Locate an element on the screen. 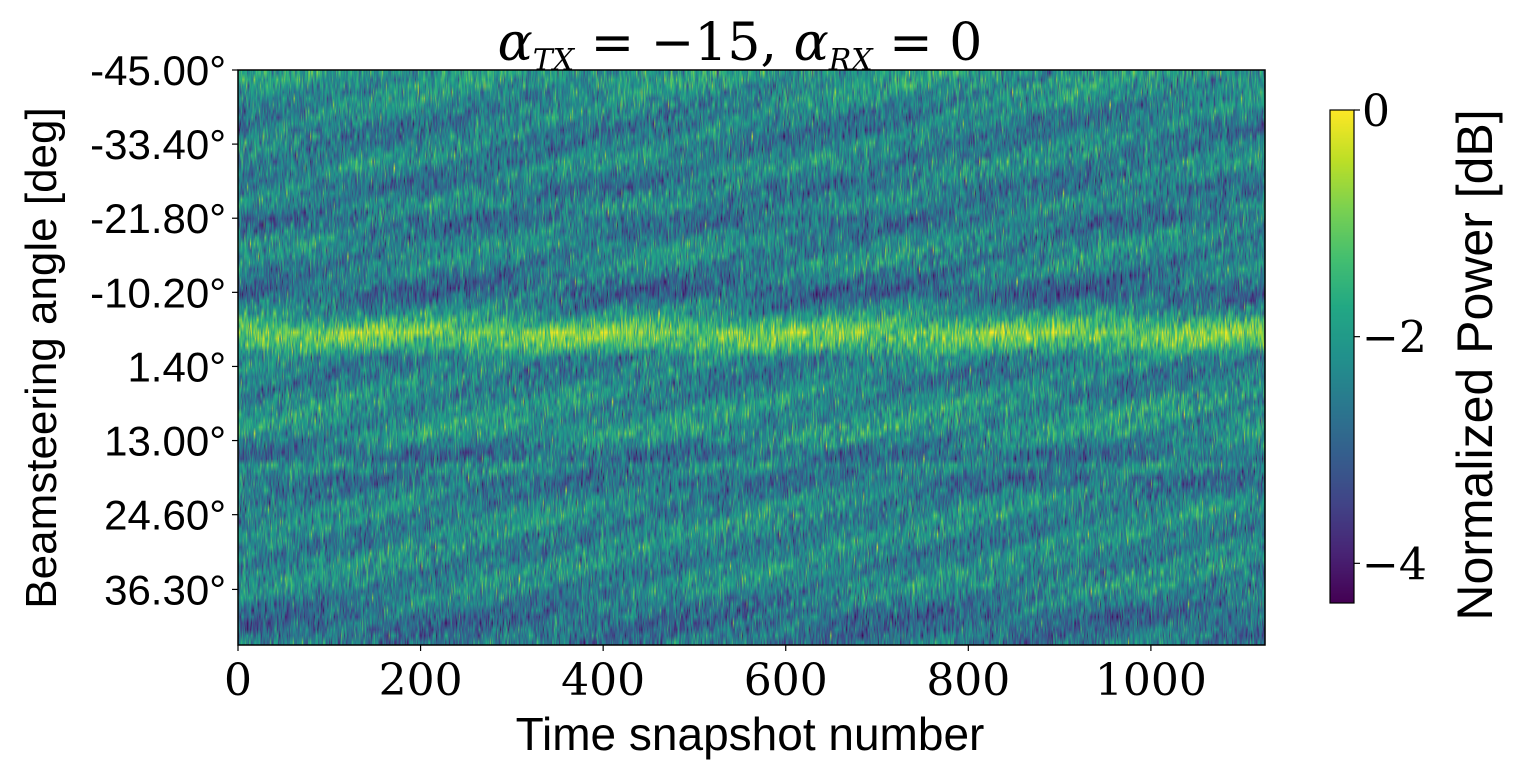 This screenshot has width=1536, height=767. x-tick-label: 1000 is located at coordinates (1151, 680).